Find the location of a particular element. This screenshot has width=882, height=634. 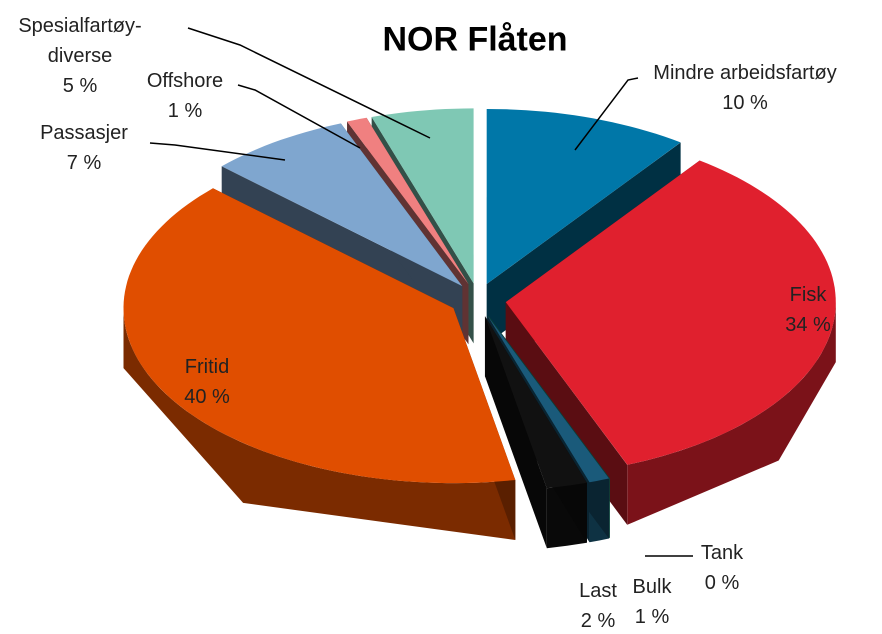

chart-title: NOR Flåten is located at coordinates (475, 39).